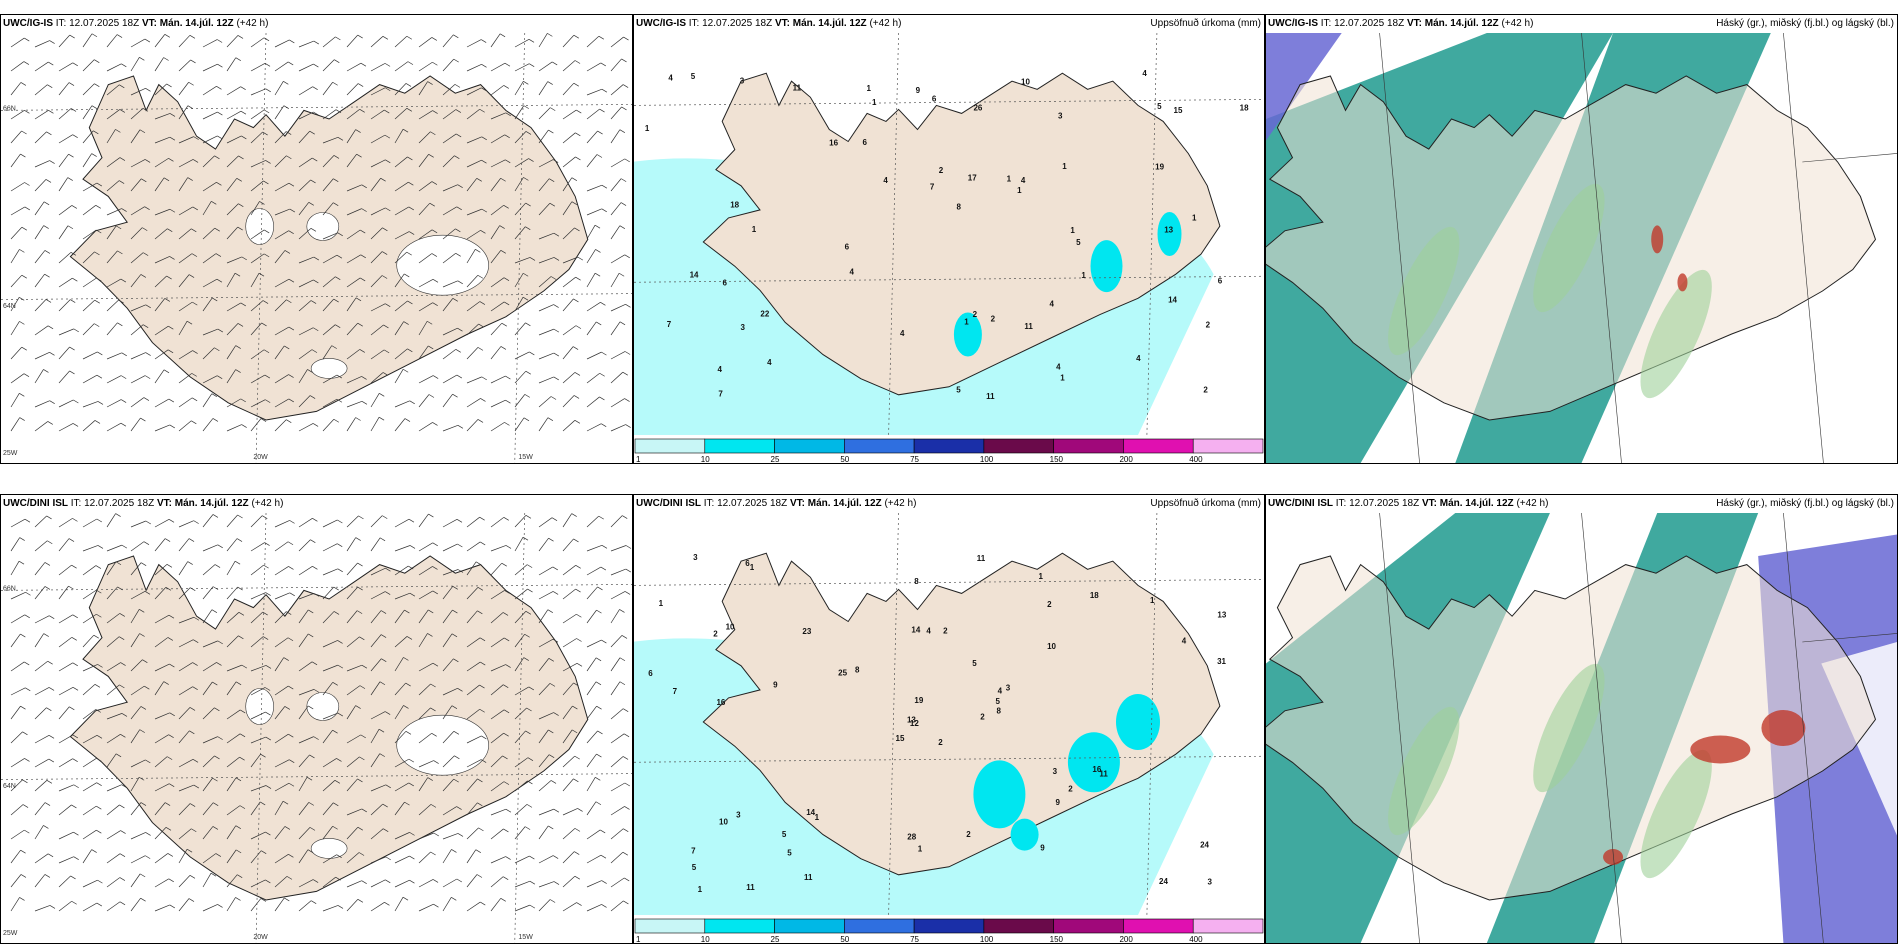 The width and height of the screenshot is (1900, 950). I want to click on legend-tick: 200, so click(1126, 459).